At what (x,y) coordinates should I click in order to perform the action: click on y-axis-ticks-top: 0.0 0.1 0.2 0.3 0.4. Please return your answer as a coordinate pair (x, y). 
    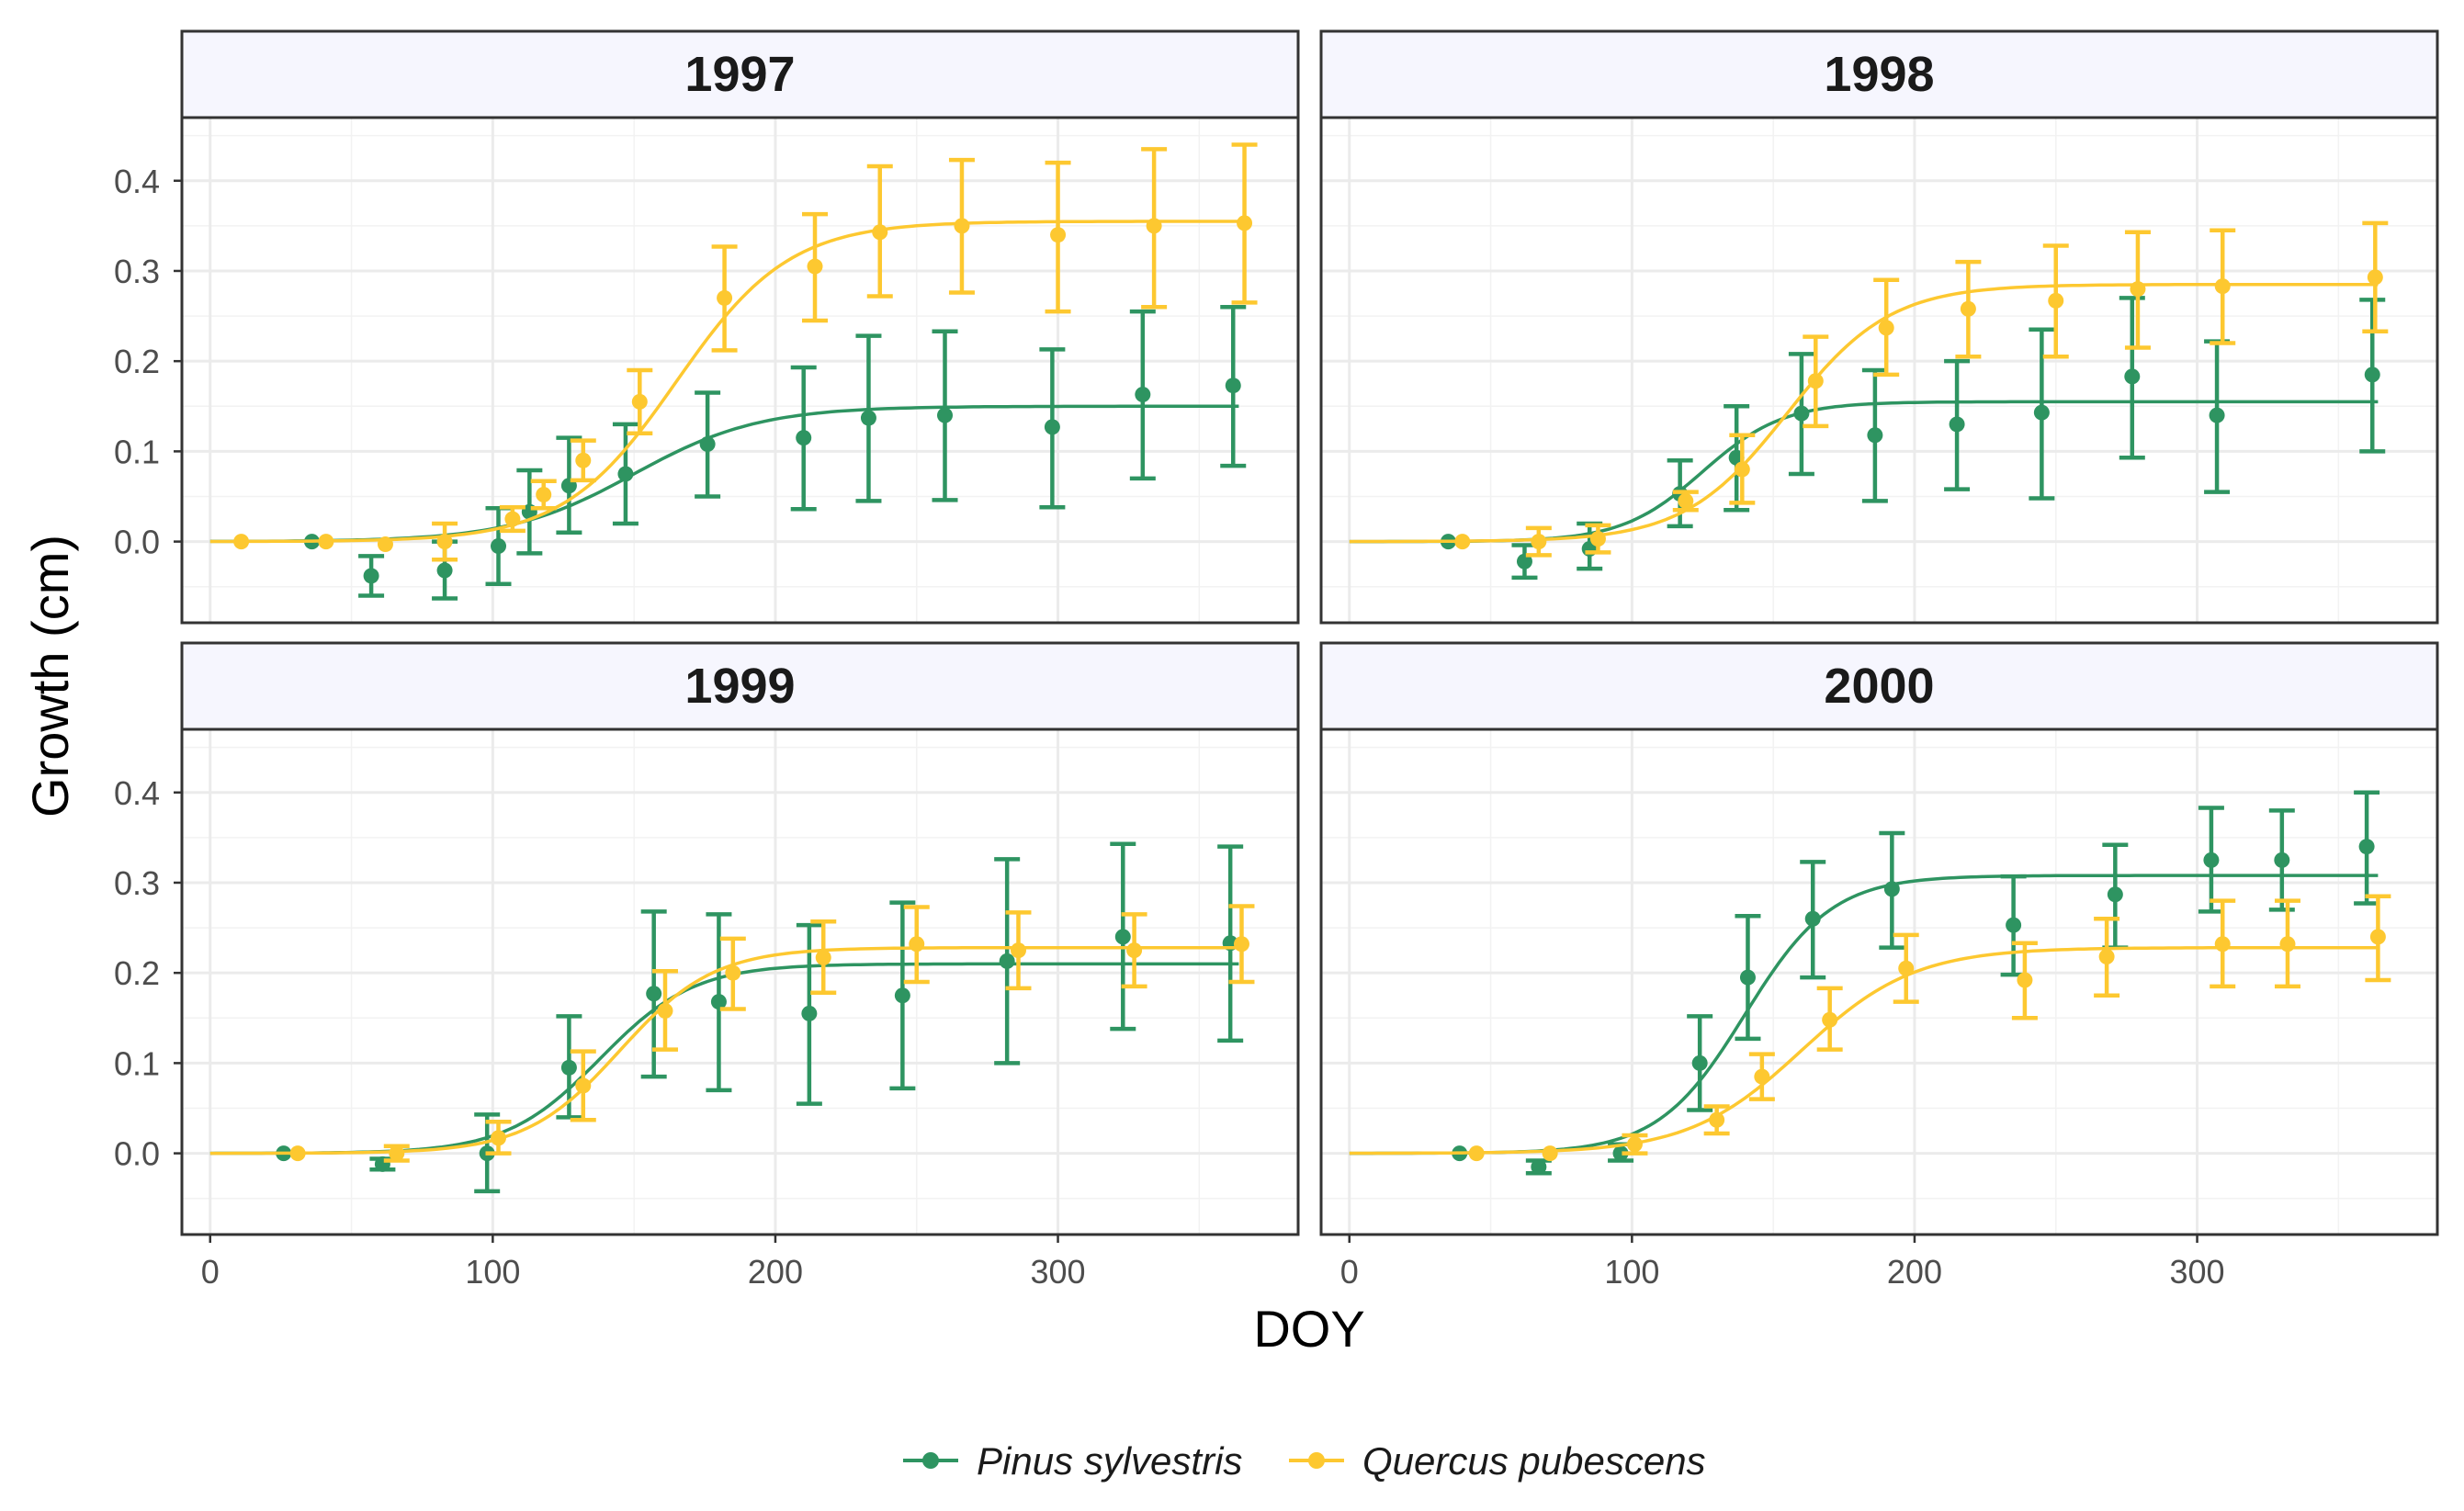
    Looking at the image, I should click on (137, 362).